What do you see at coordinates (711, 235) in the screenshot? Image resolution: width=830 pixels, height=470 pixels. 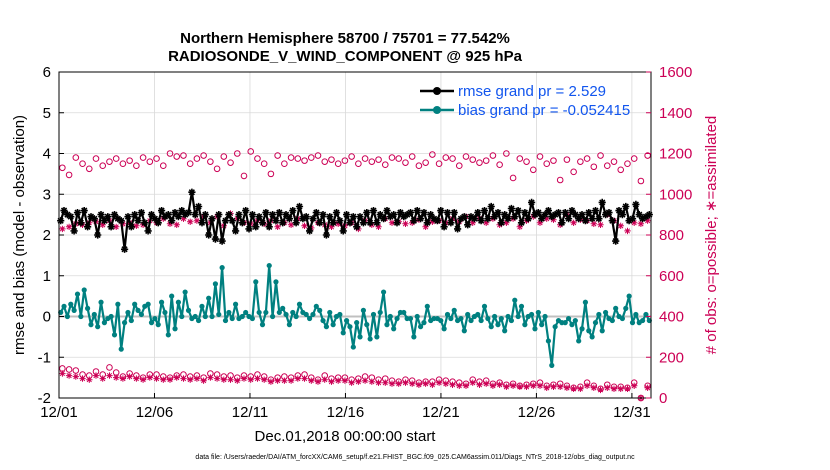 I see `y-axis-right-label: # of obs: o=possible; ∗=assimilated` at bounding box center [711, 235].